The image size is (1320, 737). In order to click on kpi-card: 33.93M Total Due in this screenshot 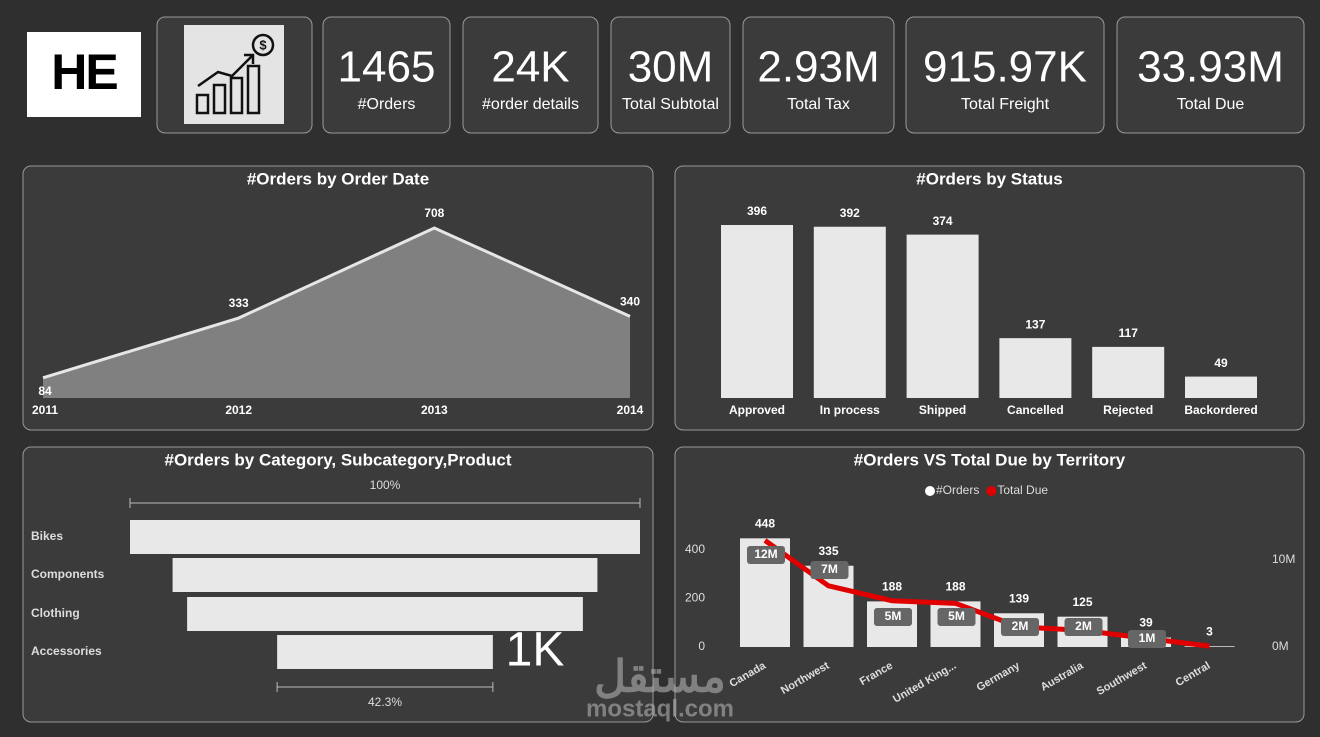, I will do `click(1210, 75)`.